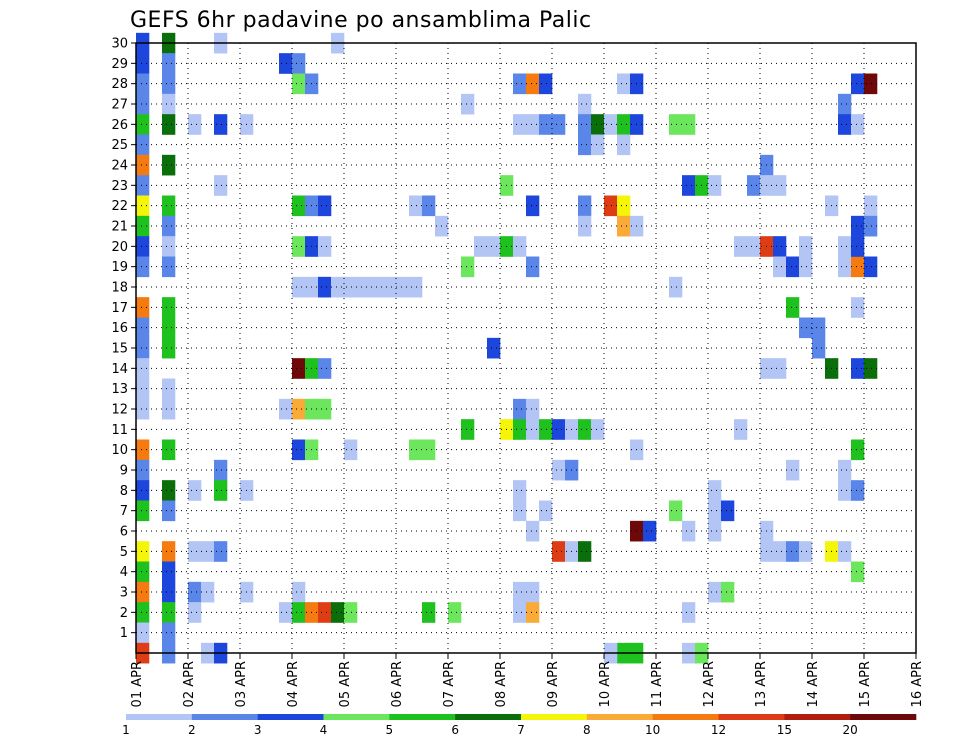  Describe the element at coordinates (119, 125) in the screenshot. I see `y-tick-label: 26` at that location.